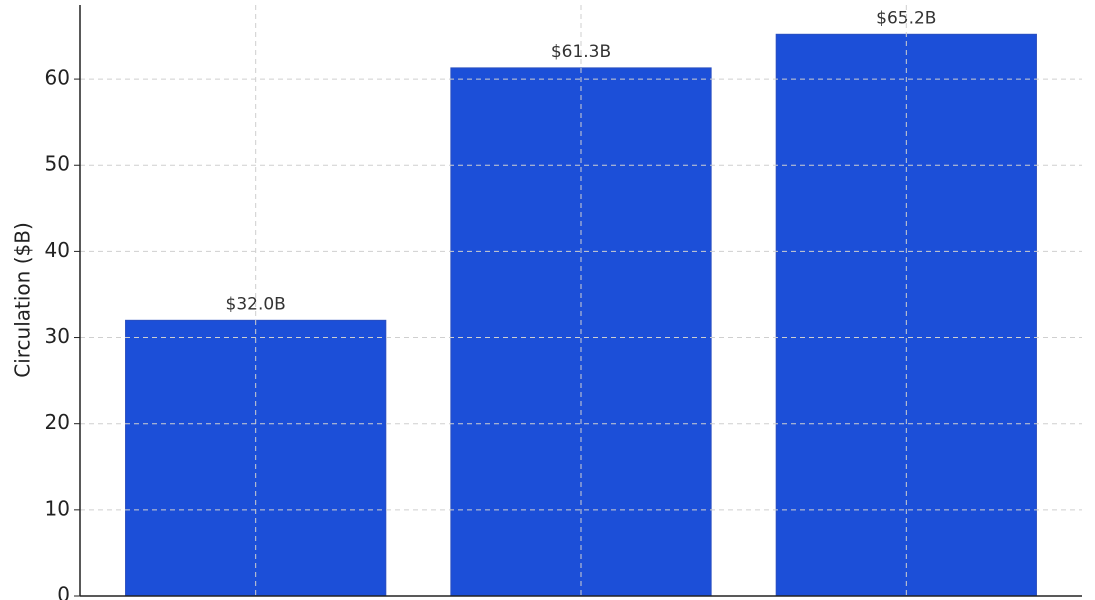 This screenshot has width=1095, height=600. What do you see at coordinates (23, 300) in the screenshot?
I see `y-axis-label: Circulation ($B)` at bounding box center [23, 300].